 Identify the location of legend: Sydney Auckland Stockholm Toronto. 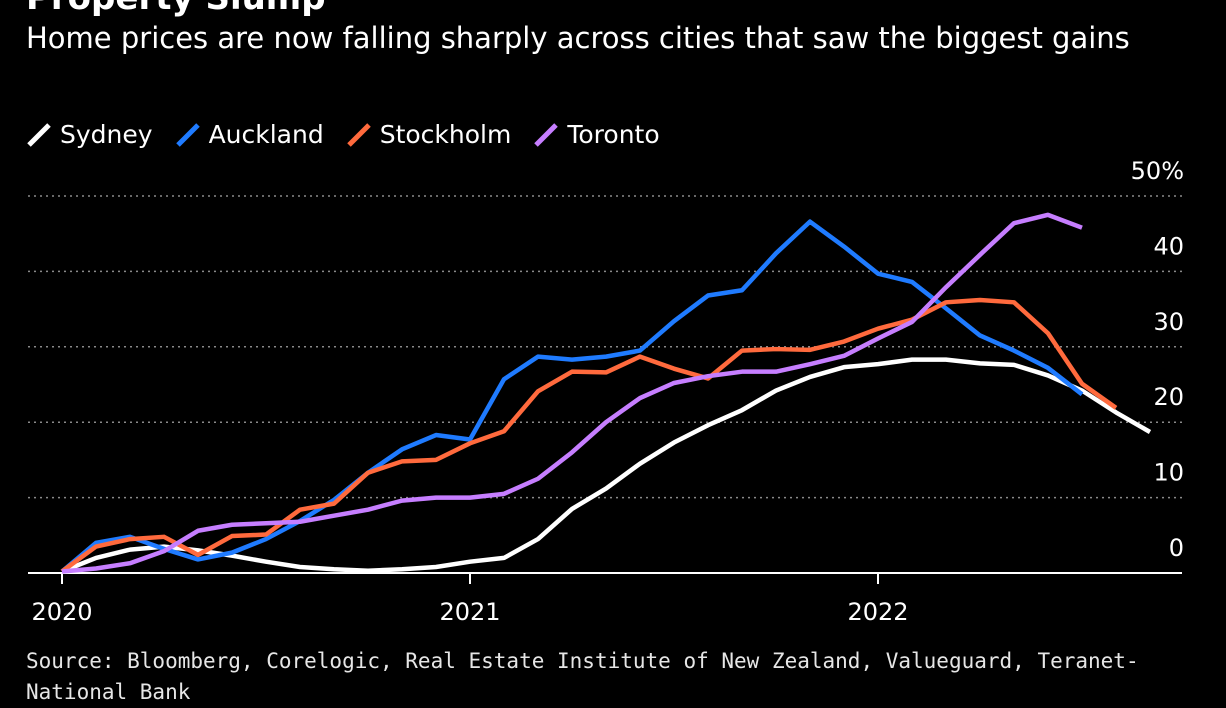
(354, 134).